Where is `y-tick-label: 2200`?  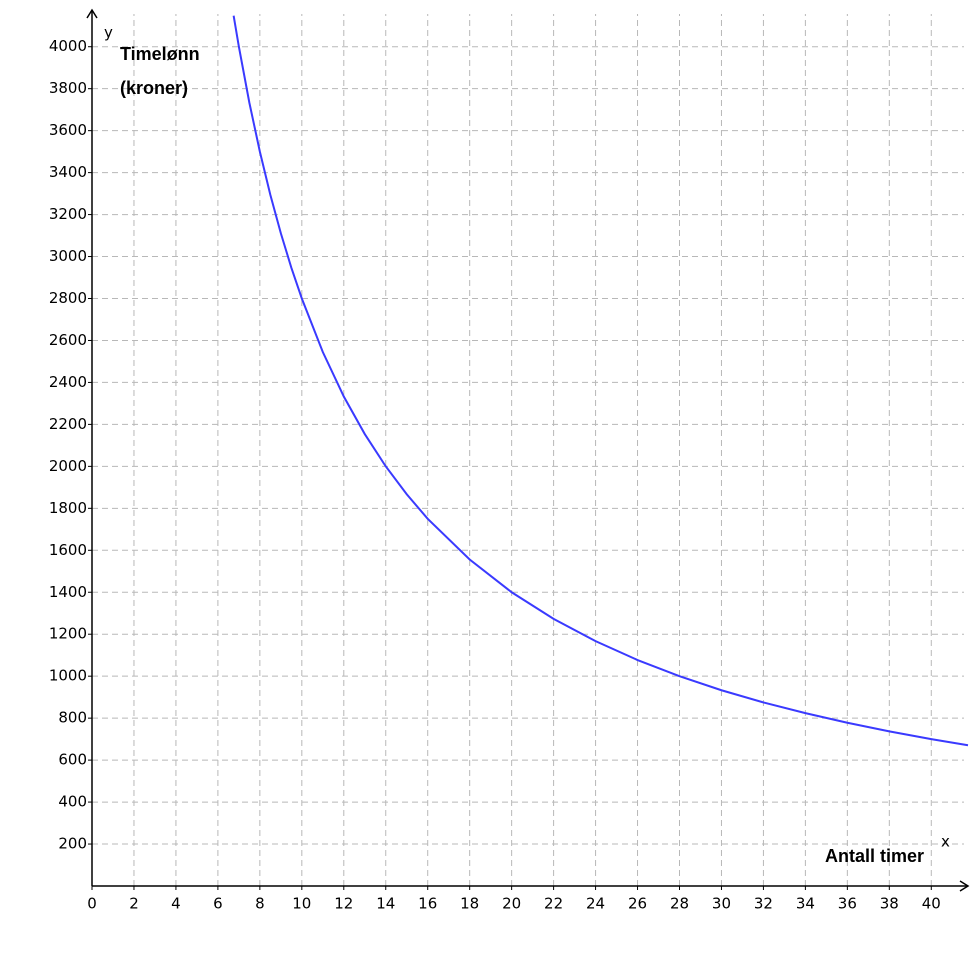 y-tick-label: 2200 is located at coordinates (68, 424).